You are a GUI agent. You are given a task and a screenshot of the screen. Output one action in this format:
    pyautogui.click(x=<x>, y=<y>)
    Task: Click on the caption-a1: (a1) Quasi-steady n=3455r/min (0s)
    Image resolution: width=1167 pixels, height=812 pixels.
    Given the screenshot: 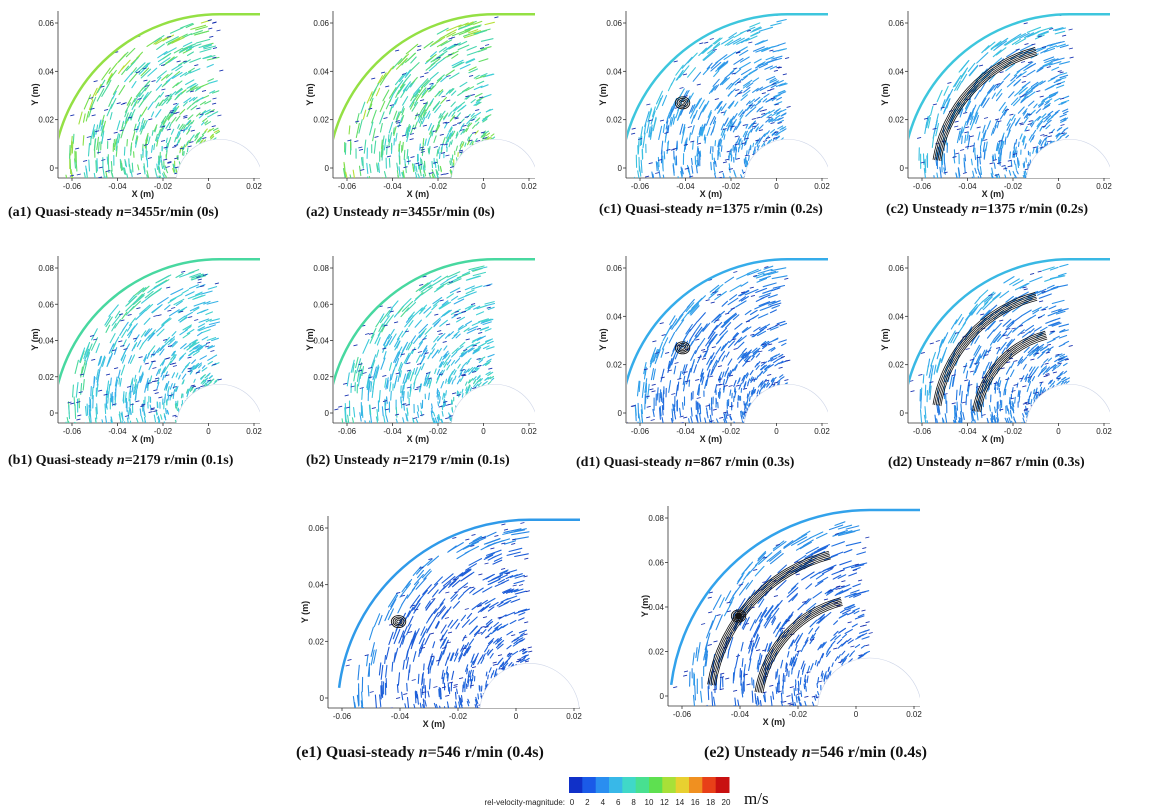 What is the action you would take?
    pyautogui.click(x=113, y=213)
    